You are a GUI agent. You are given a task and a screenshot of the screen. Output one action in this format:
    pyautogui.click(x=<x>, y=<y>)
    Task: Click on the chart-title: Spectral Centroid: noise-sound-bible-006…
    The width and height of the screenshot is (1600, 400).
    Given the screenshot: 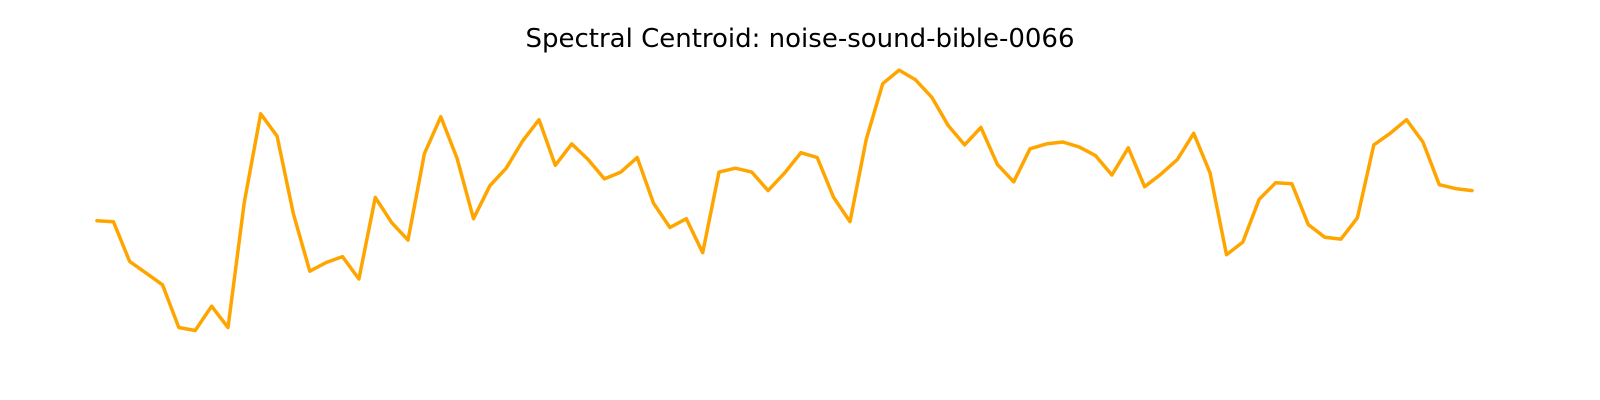 What is the action you would take?
    pyautogui.click(x=800, y=39)
    